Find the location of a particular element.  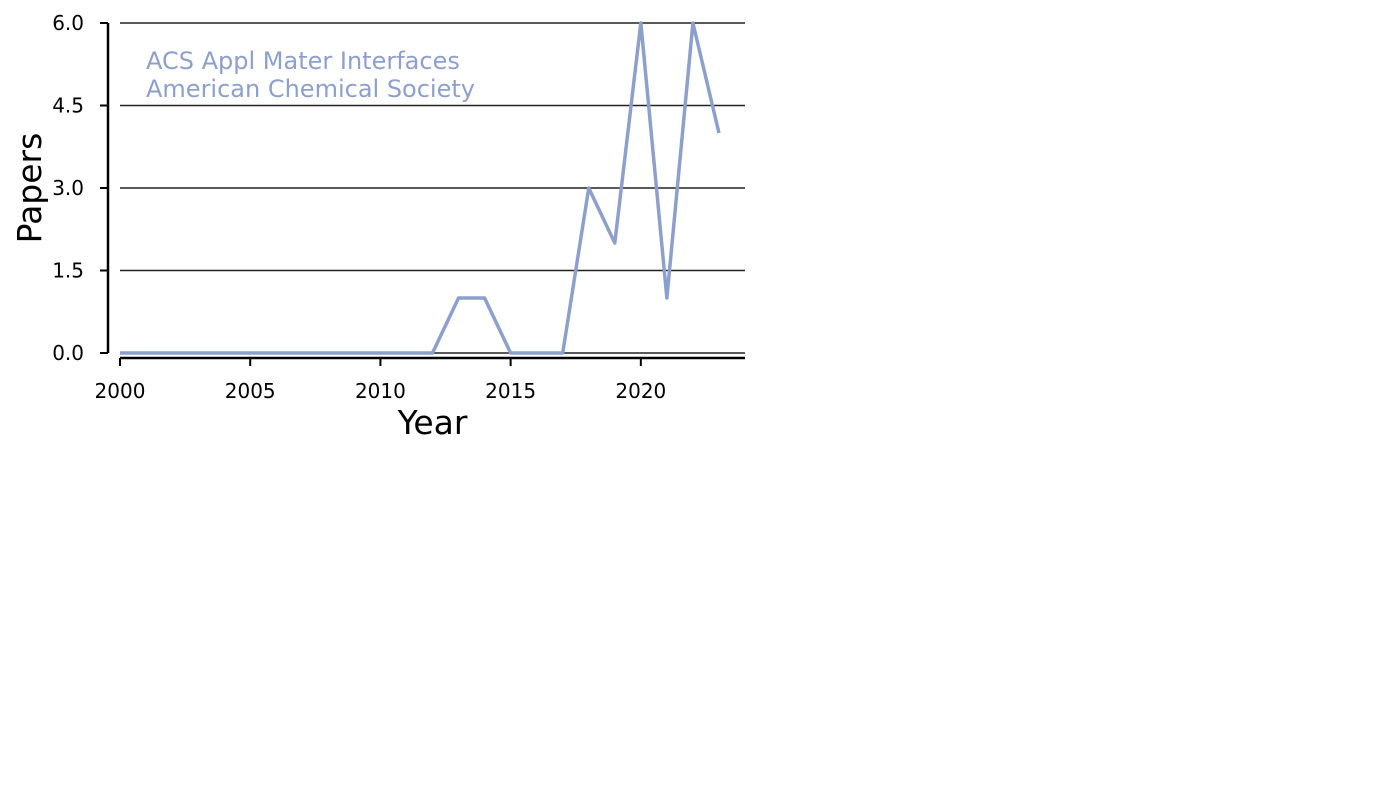

annotation-publisher: American Chemical Society is located at coordinates (310, 89).